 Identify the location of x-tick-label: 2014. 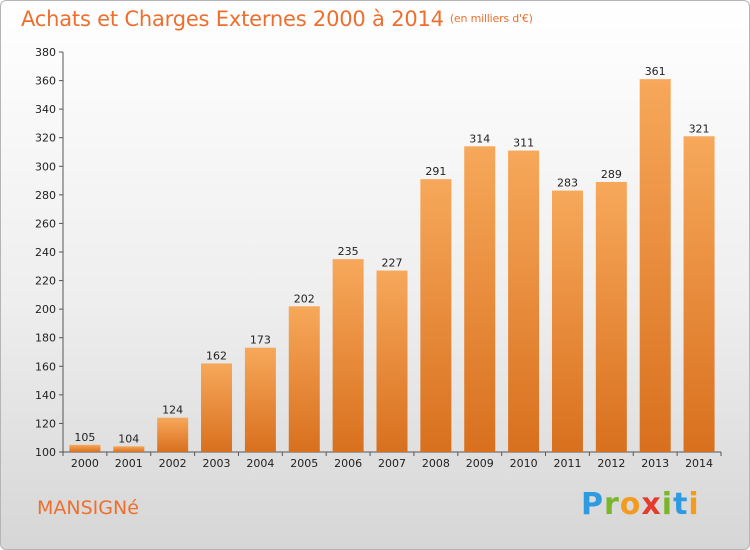
(699, 463).